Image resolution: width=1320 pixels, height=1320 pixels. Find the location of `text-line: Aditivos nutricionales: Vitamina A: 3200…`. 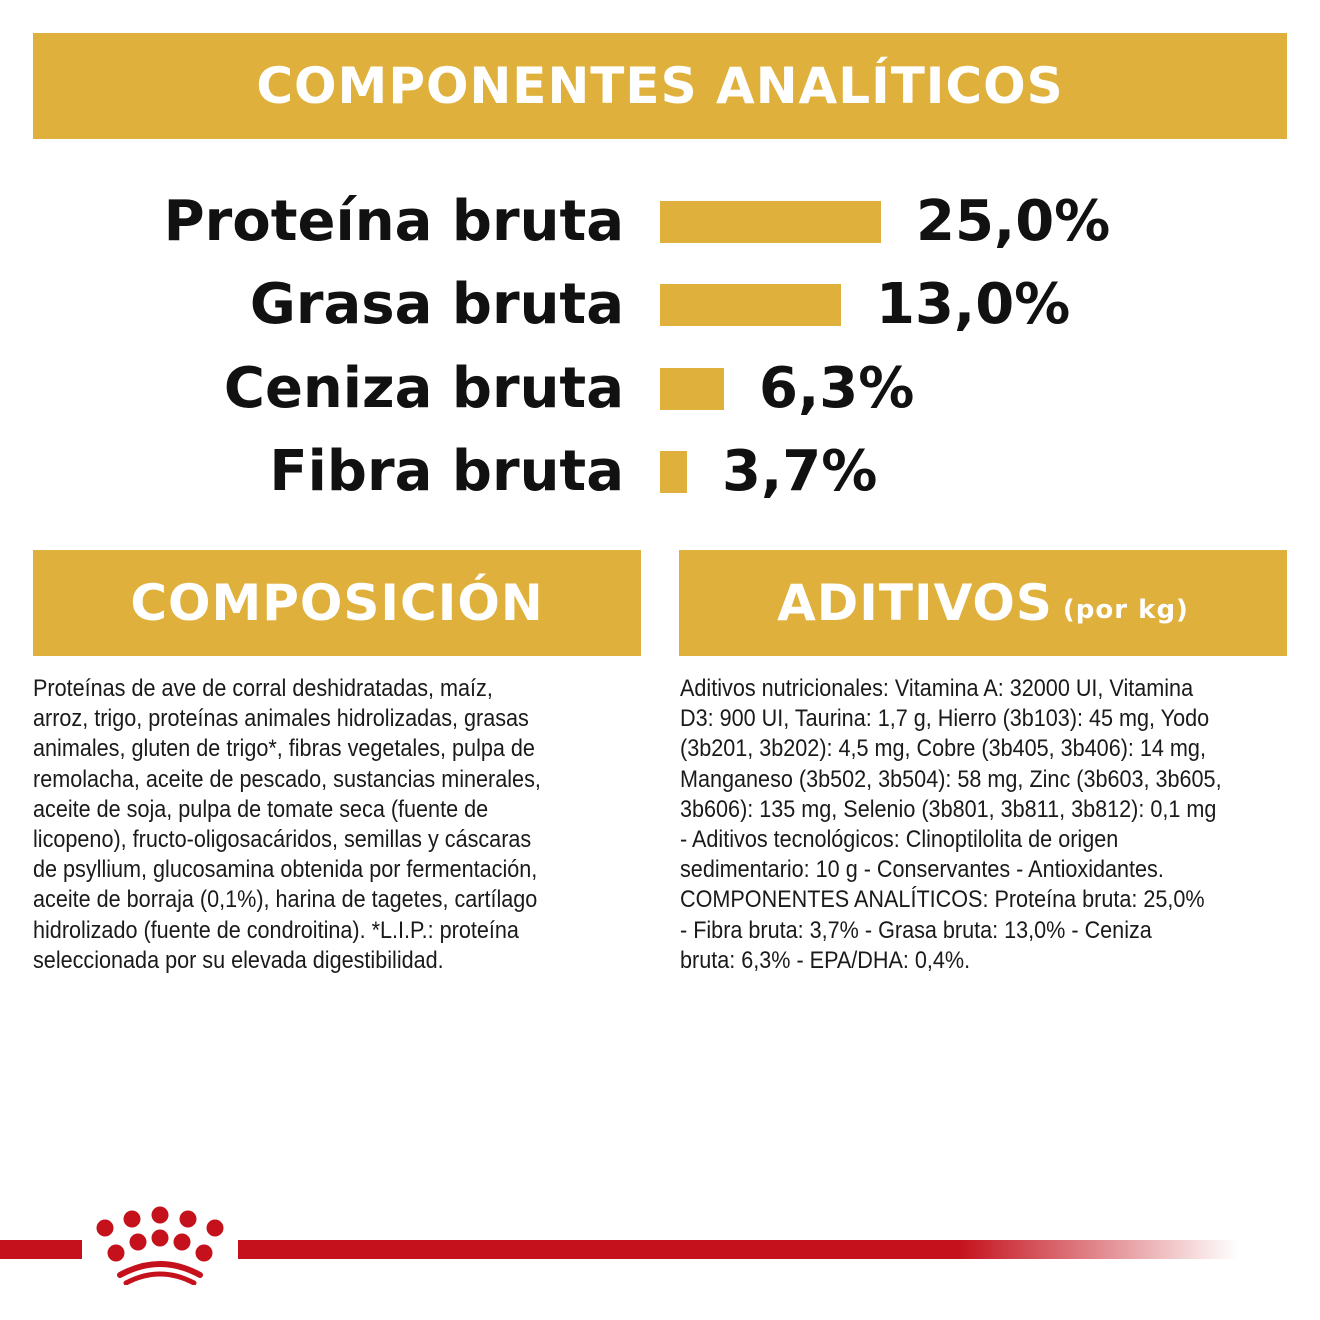

text-line: Aditivos nutricionales: Vitamina A: 3200… is located at coordinates (937, 688).